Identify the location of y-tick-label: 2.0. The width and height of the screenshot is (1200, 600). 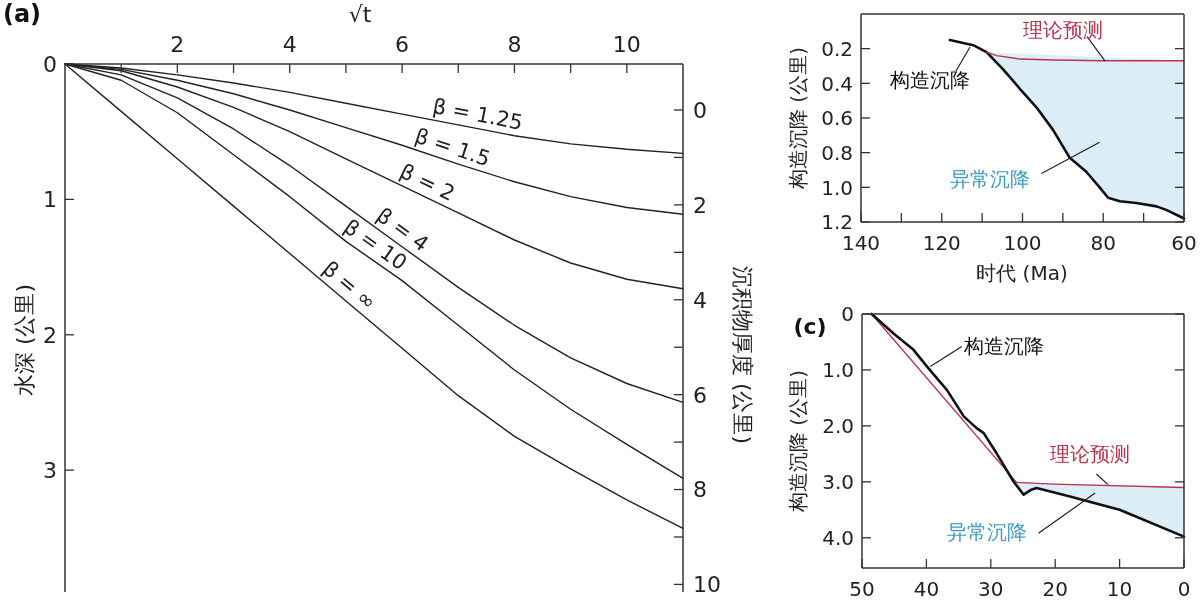
(838, 426).